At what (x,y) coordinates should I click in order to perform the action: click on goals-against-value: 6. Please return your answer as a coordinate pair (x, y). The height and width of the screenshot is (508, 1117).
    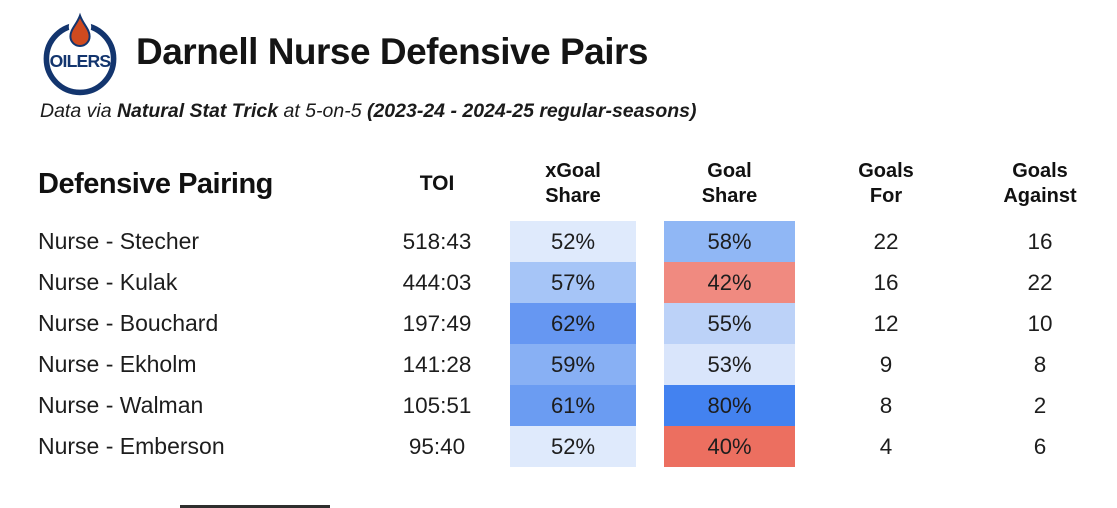
    Looking at the image, I should click on (1040, 446).